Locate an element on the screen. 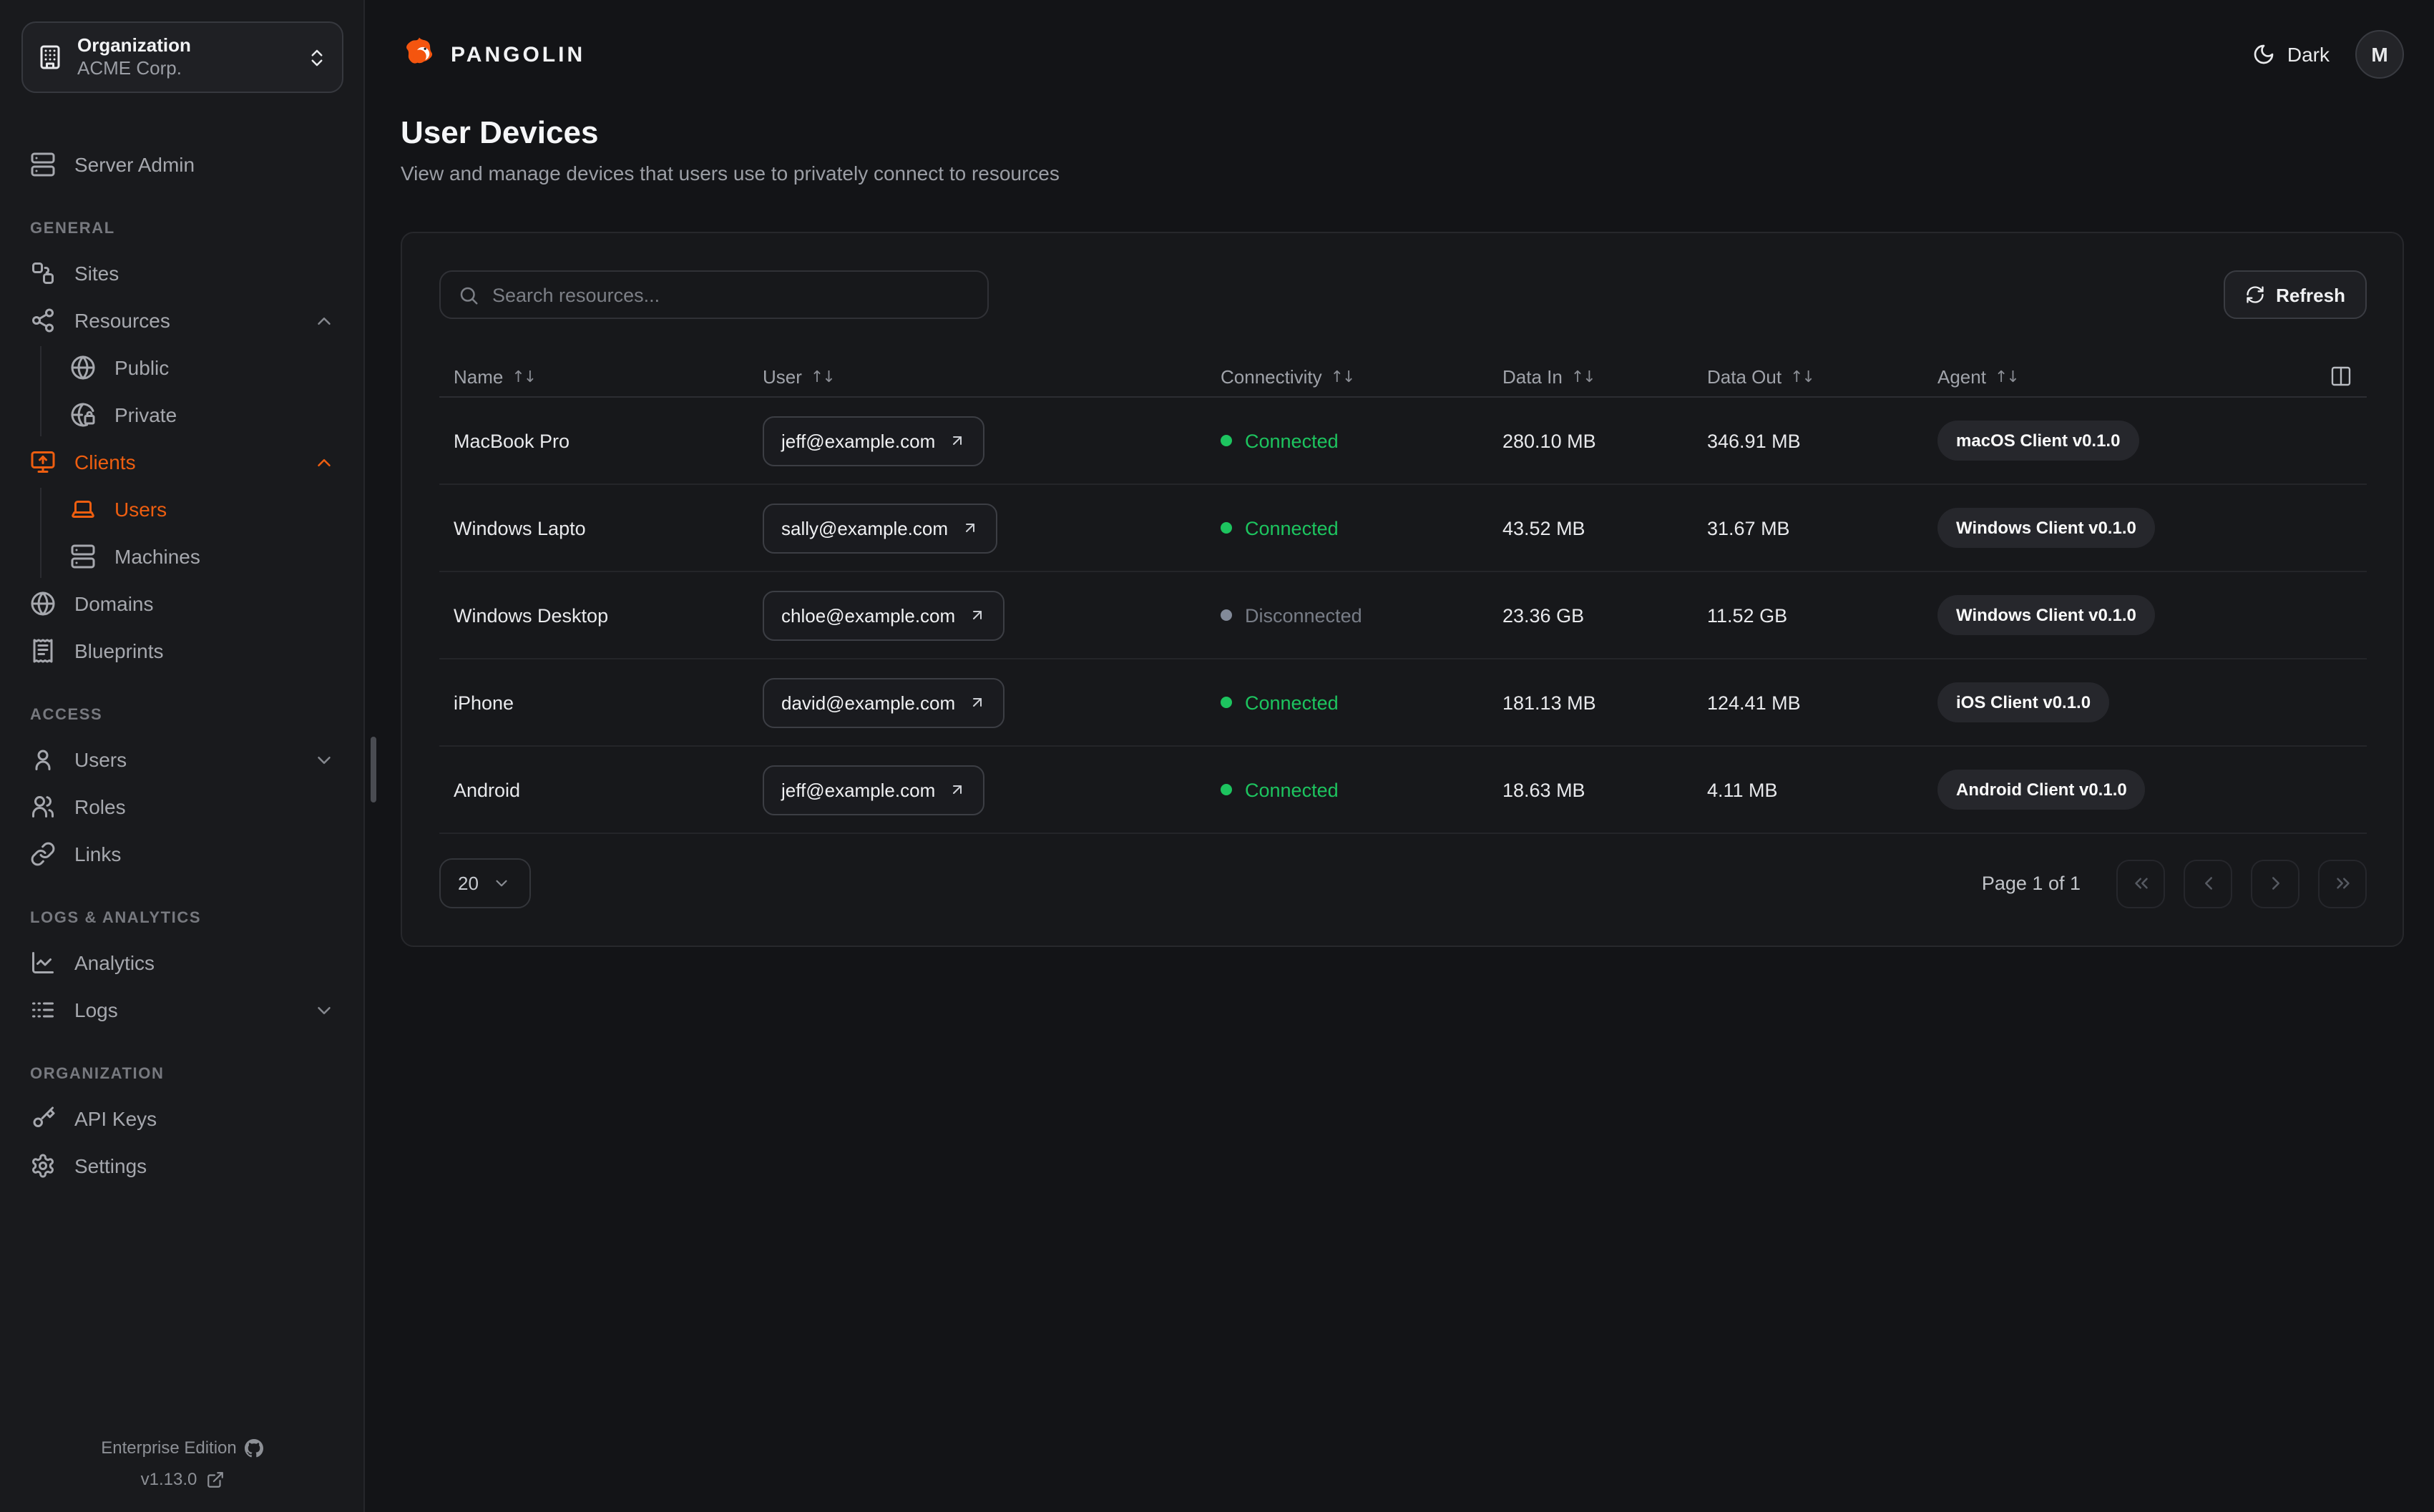 The height and width of the screenshot is (1512, 2434). theme-toggle-label: Dark is located at coordinates (2308, 54).